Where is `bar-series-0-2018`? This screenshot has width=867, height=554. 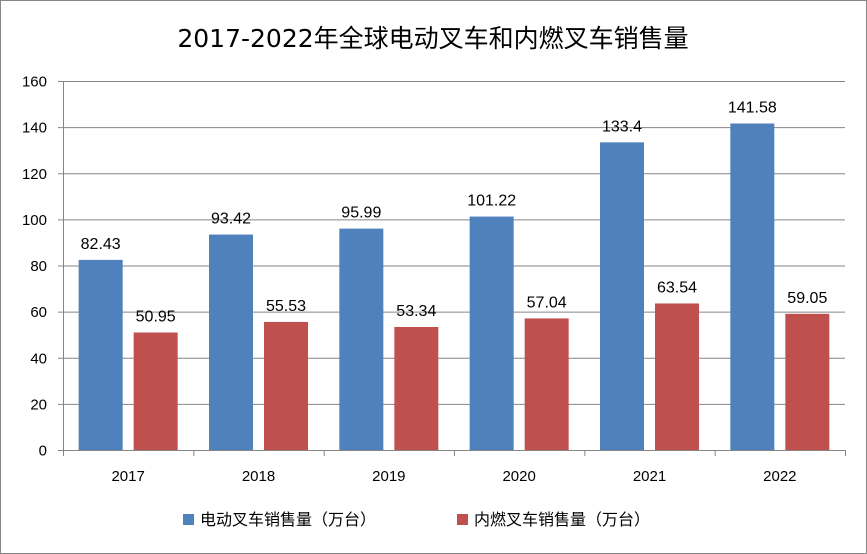 bar-series-0-2018 is located at coordinates (231, 342).